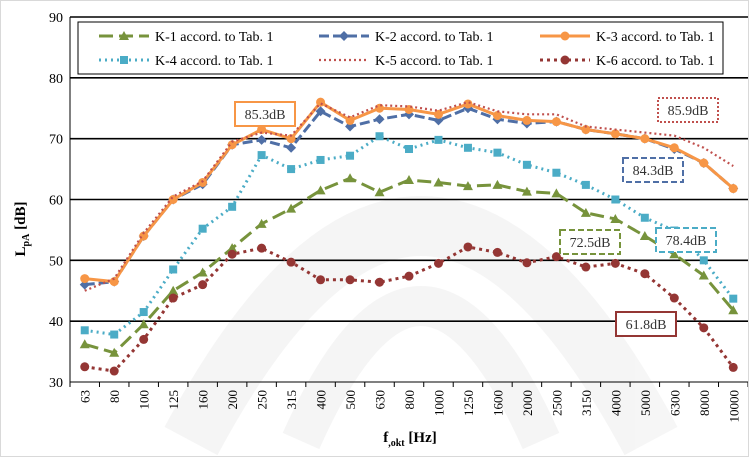 The image size is (749, 457). Describe the element at coordinates (173, 400) in the screenshot. I see `x-tick-label-125: 125` at that location.